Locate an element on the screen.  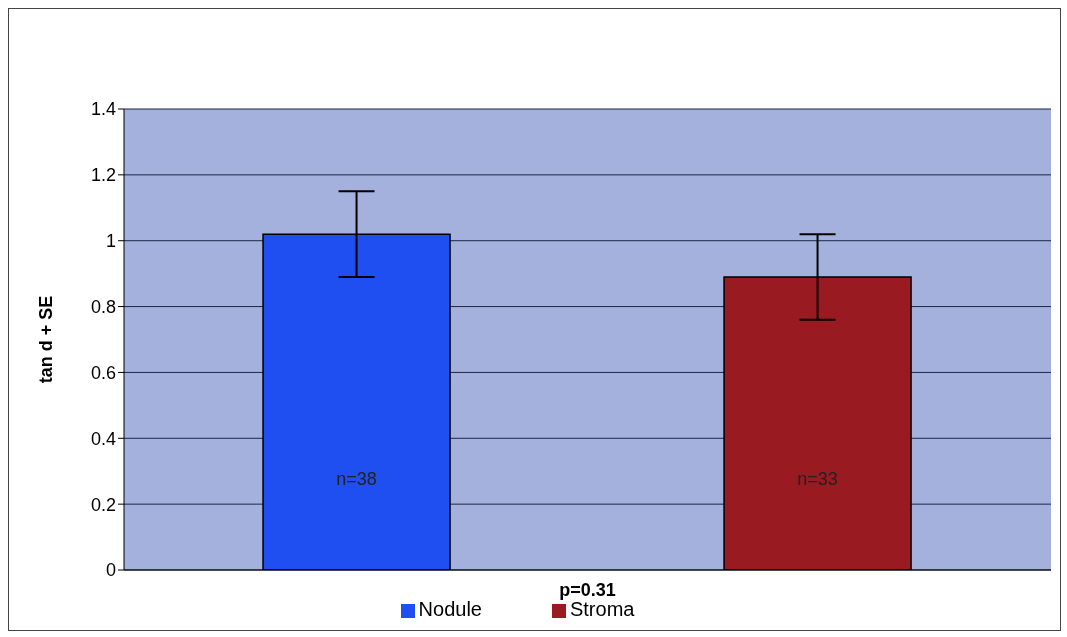
y-tick-label: 0.2 is located at coordinates (103, 504).